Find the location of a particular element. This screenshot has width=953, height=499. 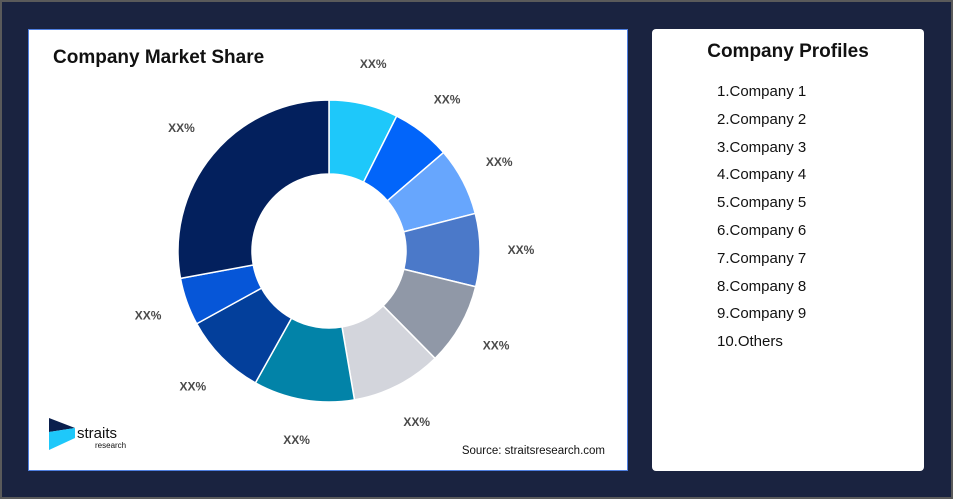

logo-text: straits is located at coordinates (97, 433).